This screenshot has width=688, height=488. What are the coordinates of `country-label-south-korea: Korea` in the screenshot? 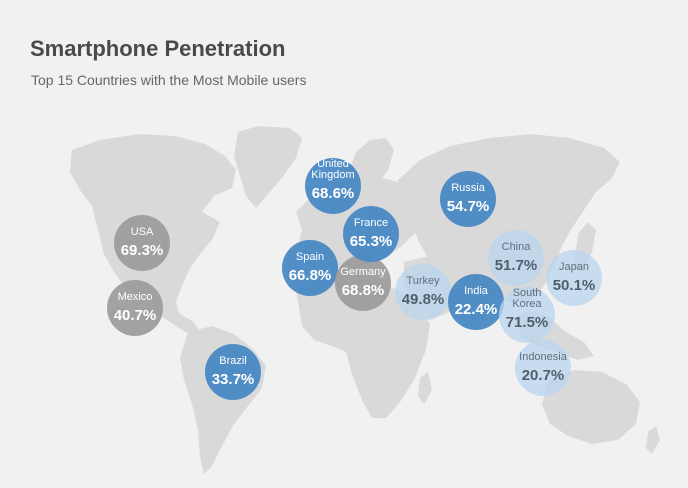 It's located at (527, 304).